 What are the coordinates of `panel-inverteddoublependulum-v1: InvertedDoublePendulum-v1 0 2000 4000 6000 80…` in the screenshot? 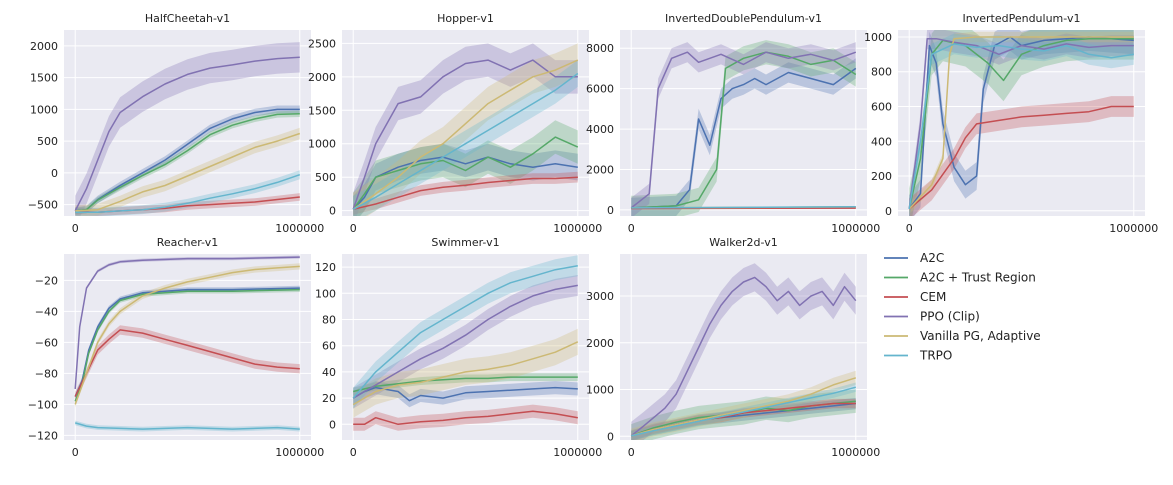 It's located at (733, 123).